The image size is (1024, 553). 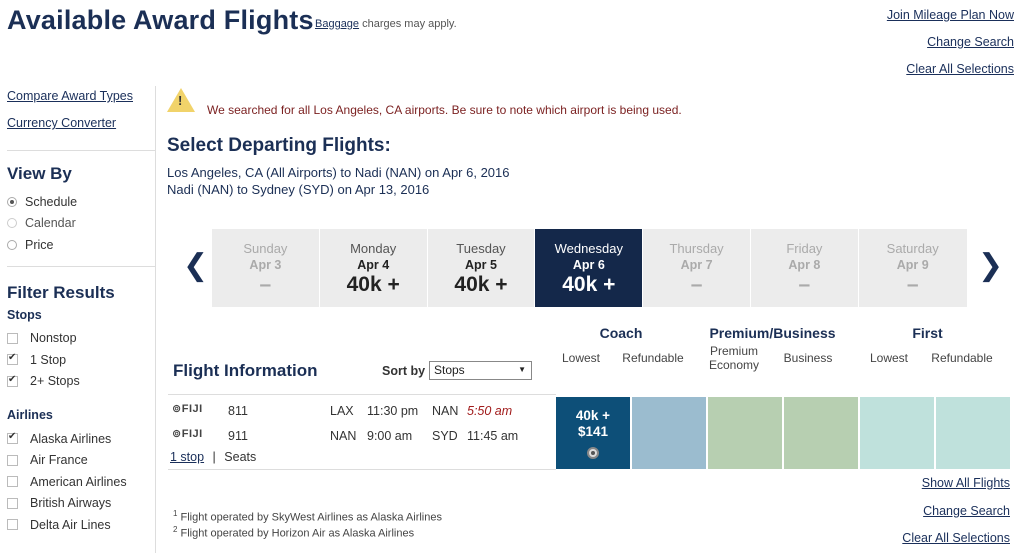 What do you see at coordinates (480, 370) in the screenshot?
I see `sort-by-select: Stops ▼` at bounding box center [480, 370].